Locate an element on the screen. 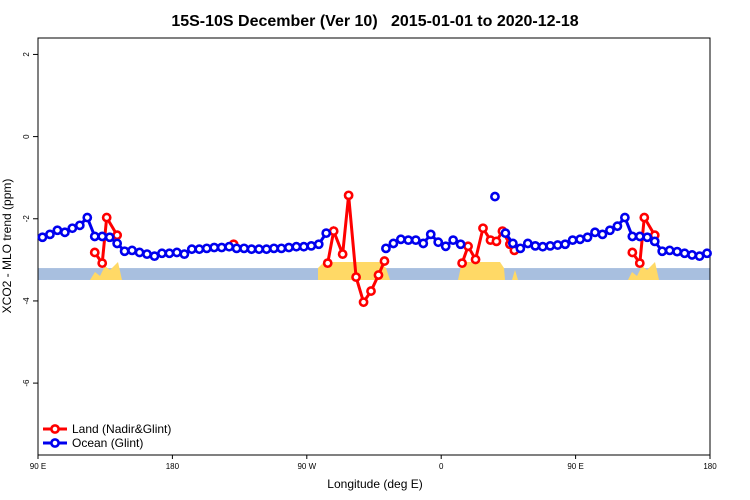  y-tick-label: -2 is located at coordinates (26, 219).